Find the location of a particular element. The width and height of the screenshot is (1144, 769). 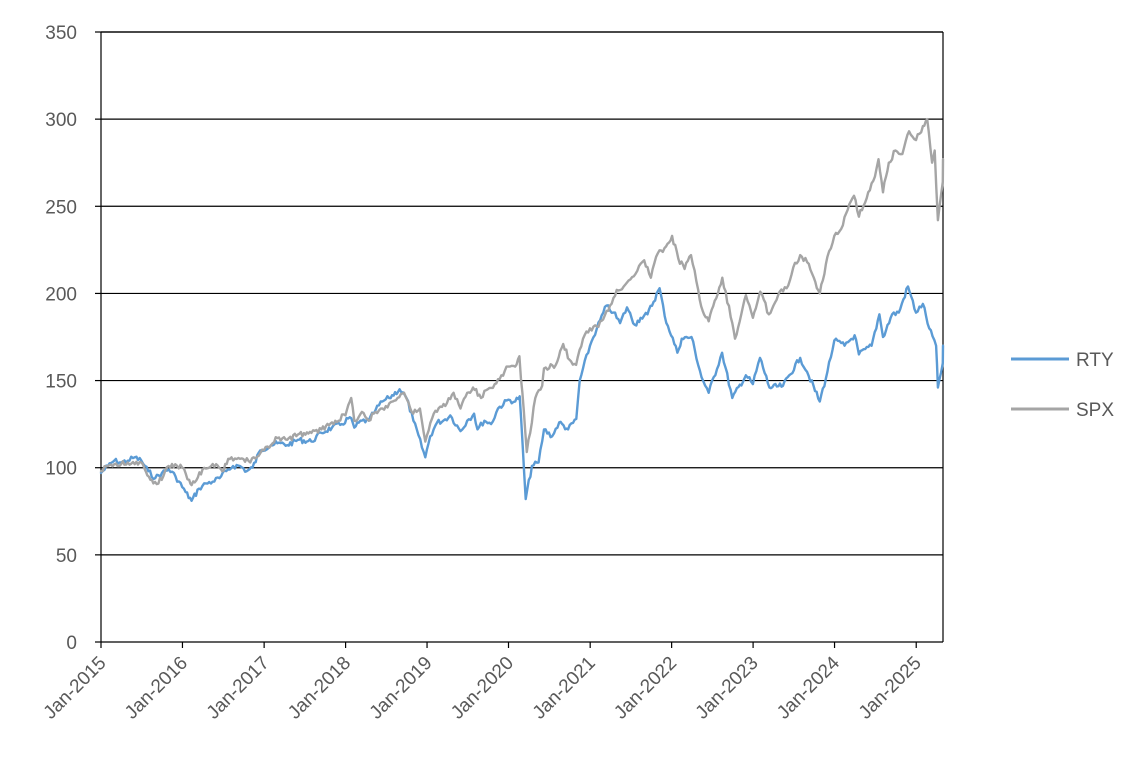

x-tick-label: Jan-2015 is located at coordinates (75, 688).